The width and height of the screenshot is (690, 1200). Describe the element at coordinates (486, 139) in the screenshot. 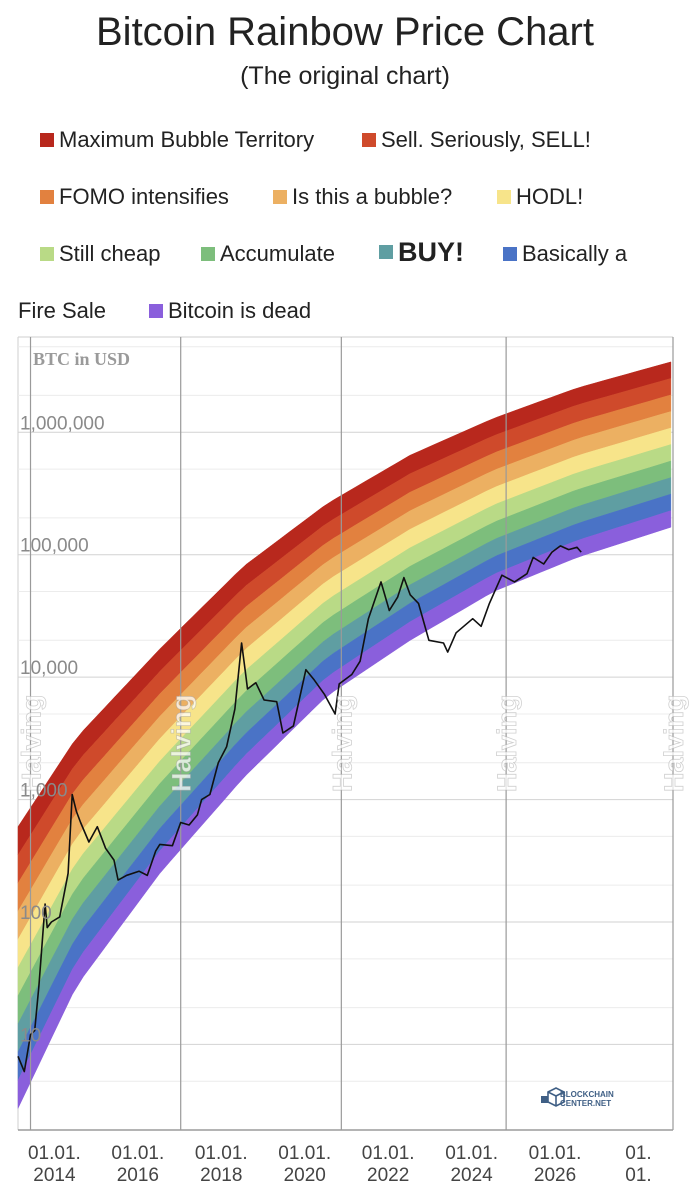

I see `legend-label: Sell. Seriously, SELL!` at that location.